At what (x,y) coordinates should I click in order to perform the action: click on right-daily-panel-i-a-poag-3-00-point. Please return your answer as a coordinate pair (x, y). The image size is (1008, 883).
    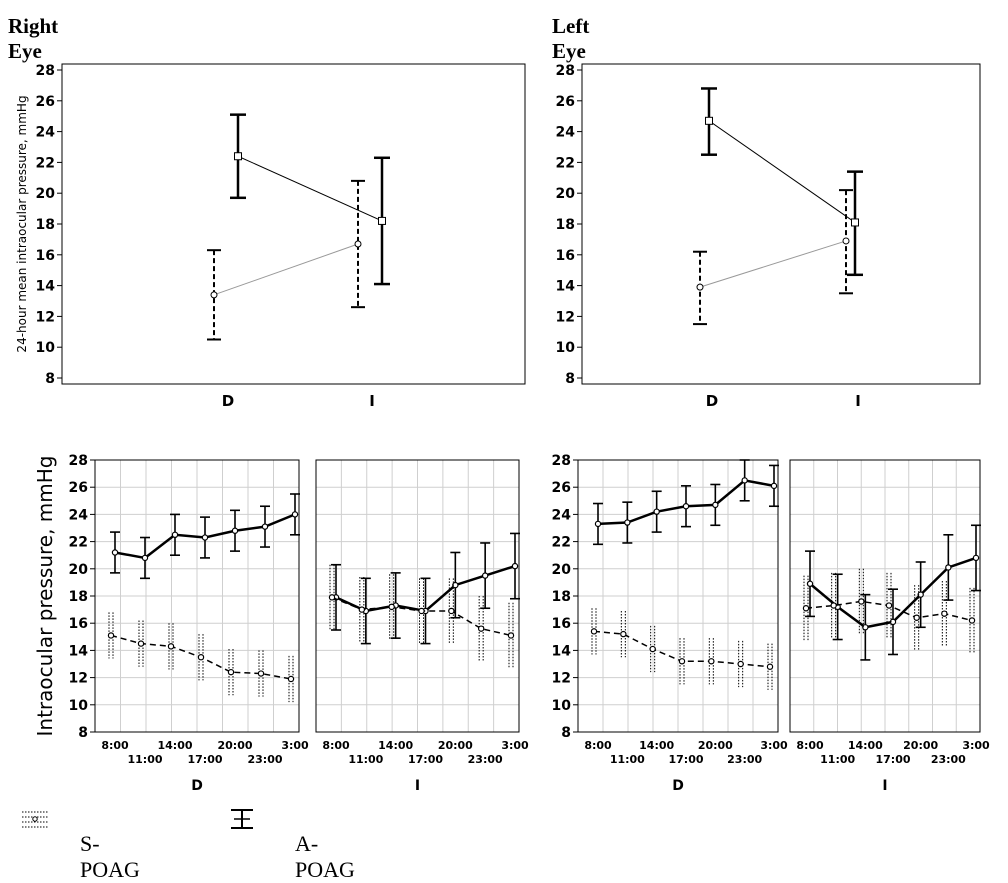
    Looking at the image, I should click on (515, 566).